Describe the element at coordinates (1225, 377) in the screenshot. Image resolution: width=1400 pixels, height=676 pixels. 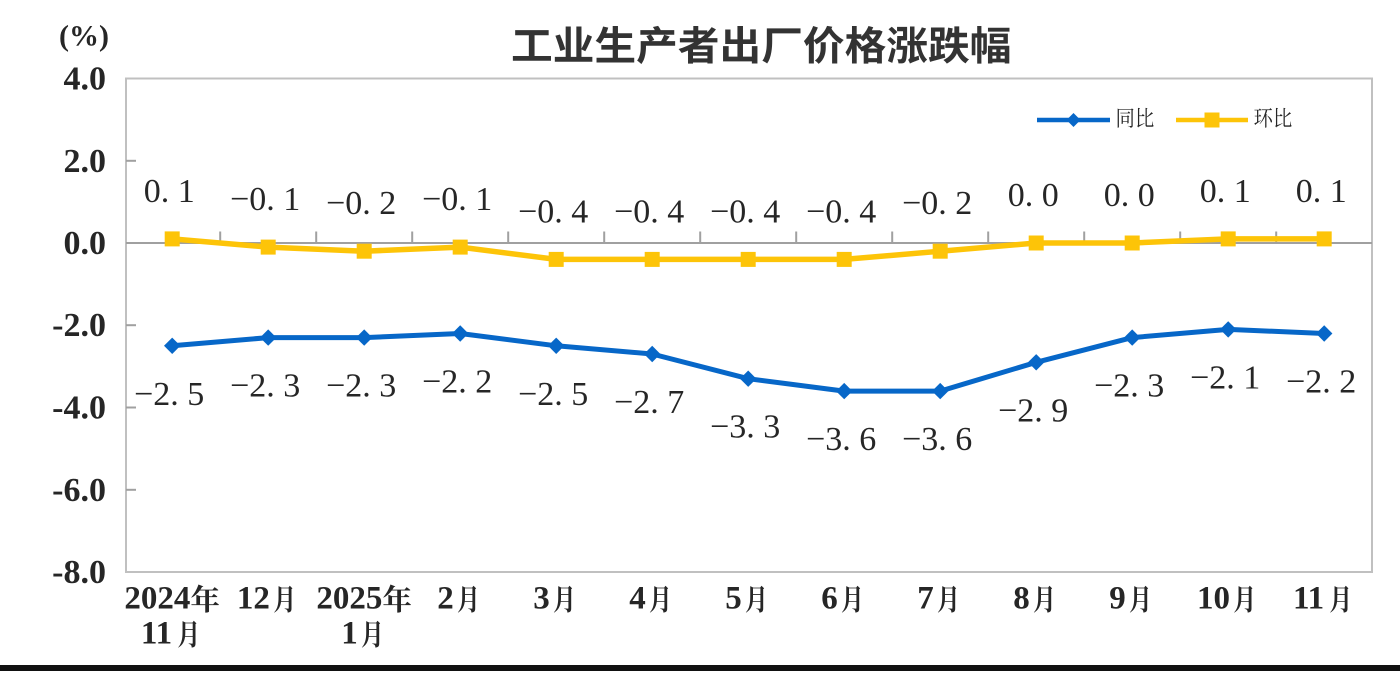
I see `svg-text: −2. 1` at that location.